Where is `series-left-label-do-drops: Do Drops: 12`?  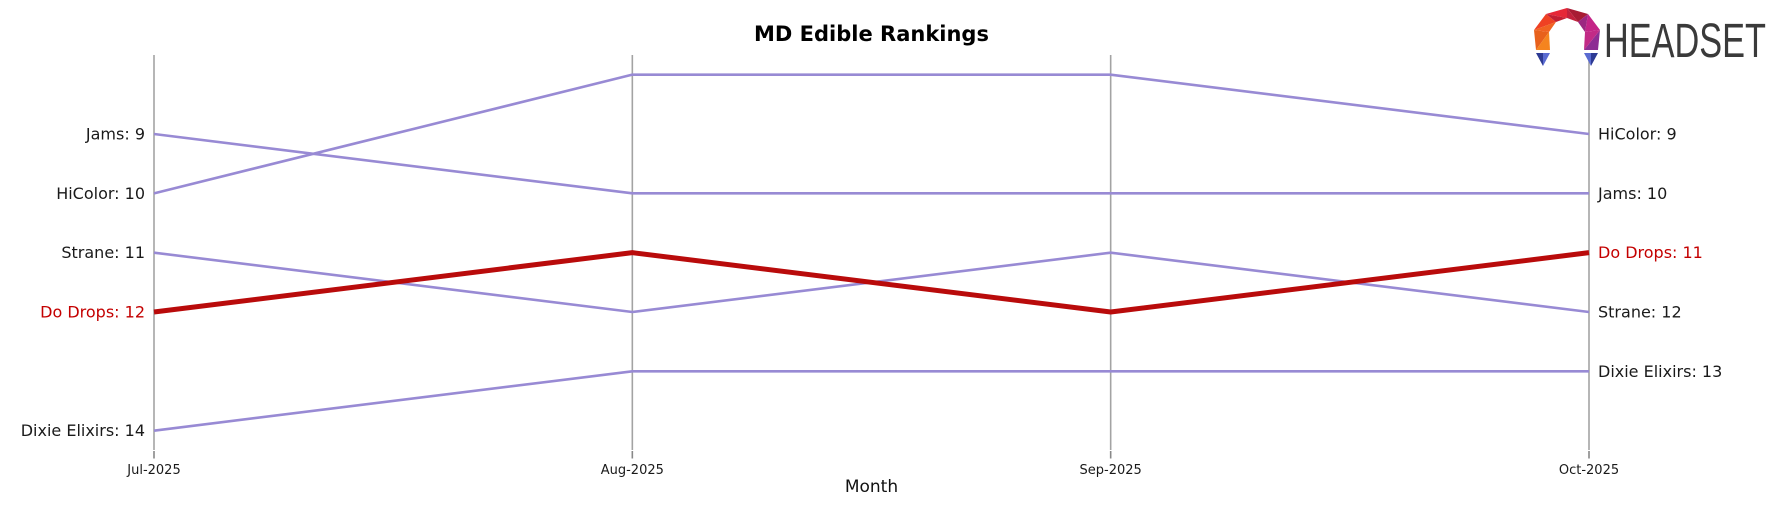
series-left-label-do-drops: Do Drops: 12 is located at coordinates (92, 311).